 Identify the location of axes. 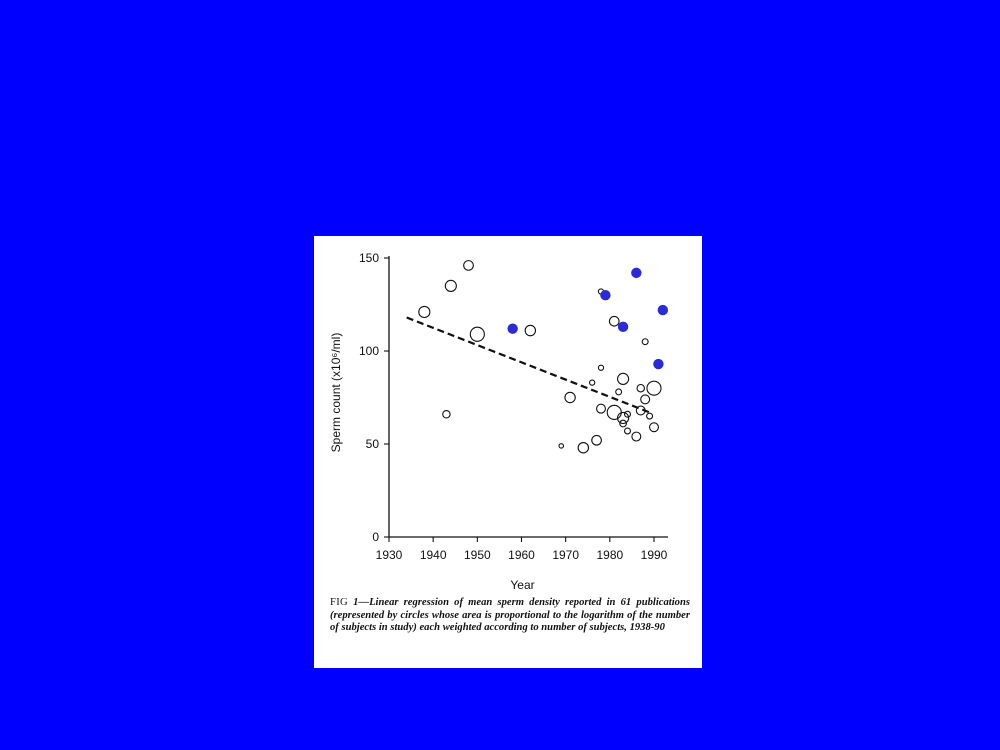
(528, 397).